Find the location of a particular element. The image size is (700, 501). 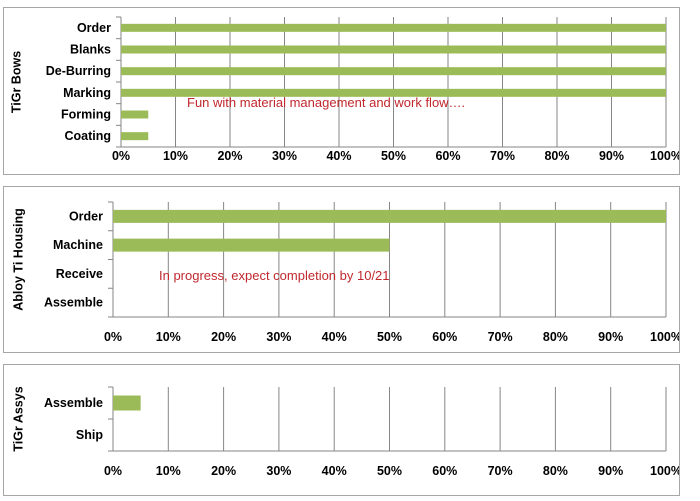

chart-title: TiGr Assys is located at coordinates (18, 418).